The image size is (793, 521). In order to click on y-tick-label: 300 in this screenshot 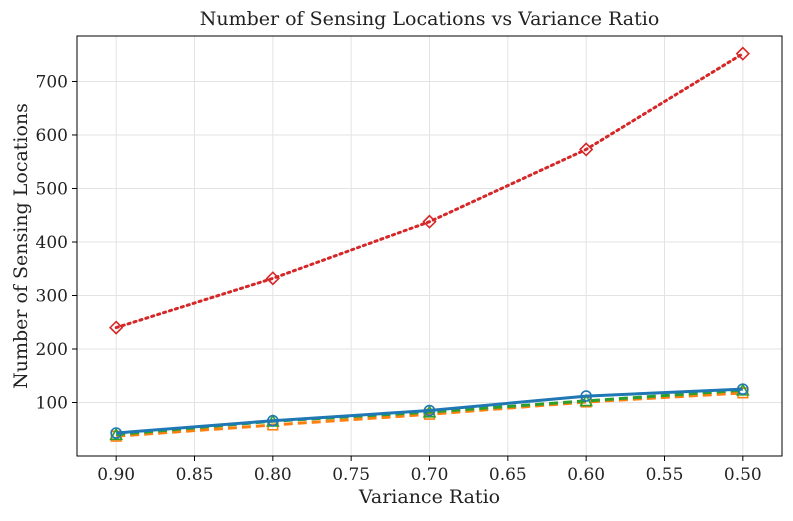, I will do `click(52, 296)`.